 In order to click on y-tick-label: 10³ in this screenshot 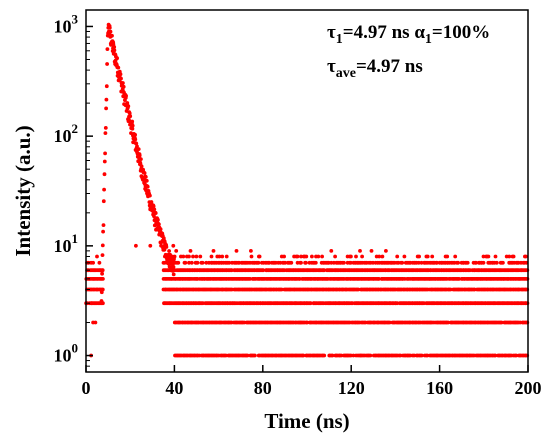, I will do `click(66, 23)`.